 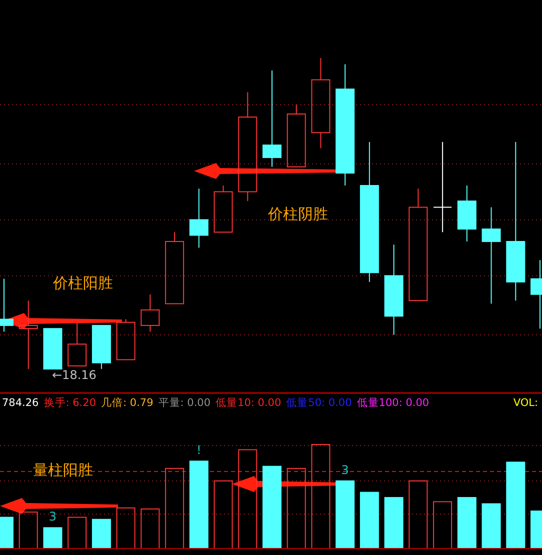 I want to click on text: 低量100: 0.00, so click(x=393, y=403).